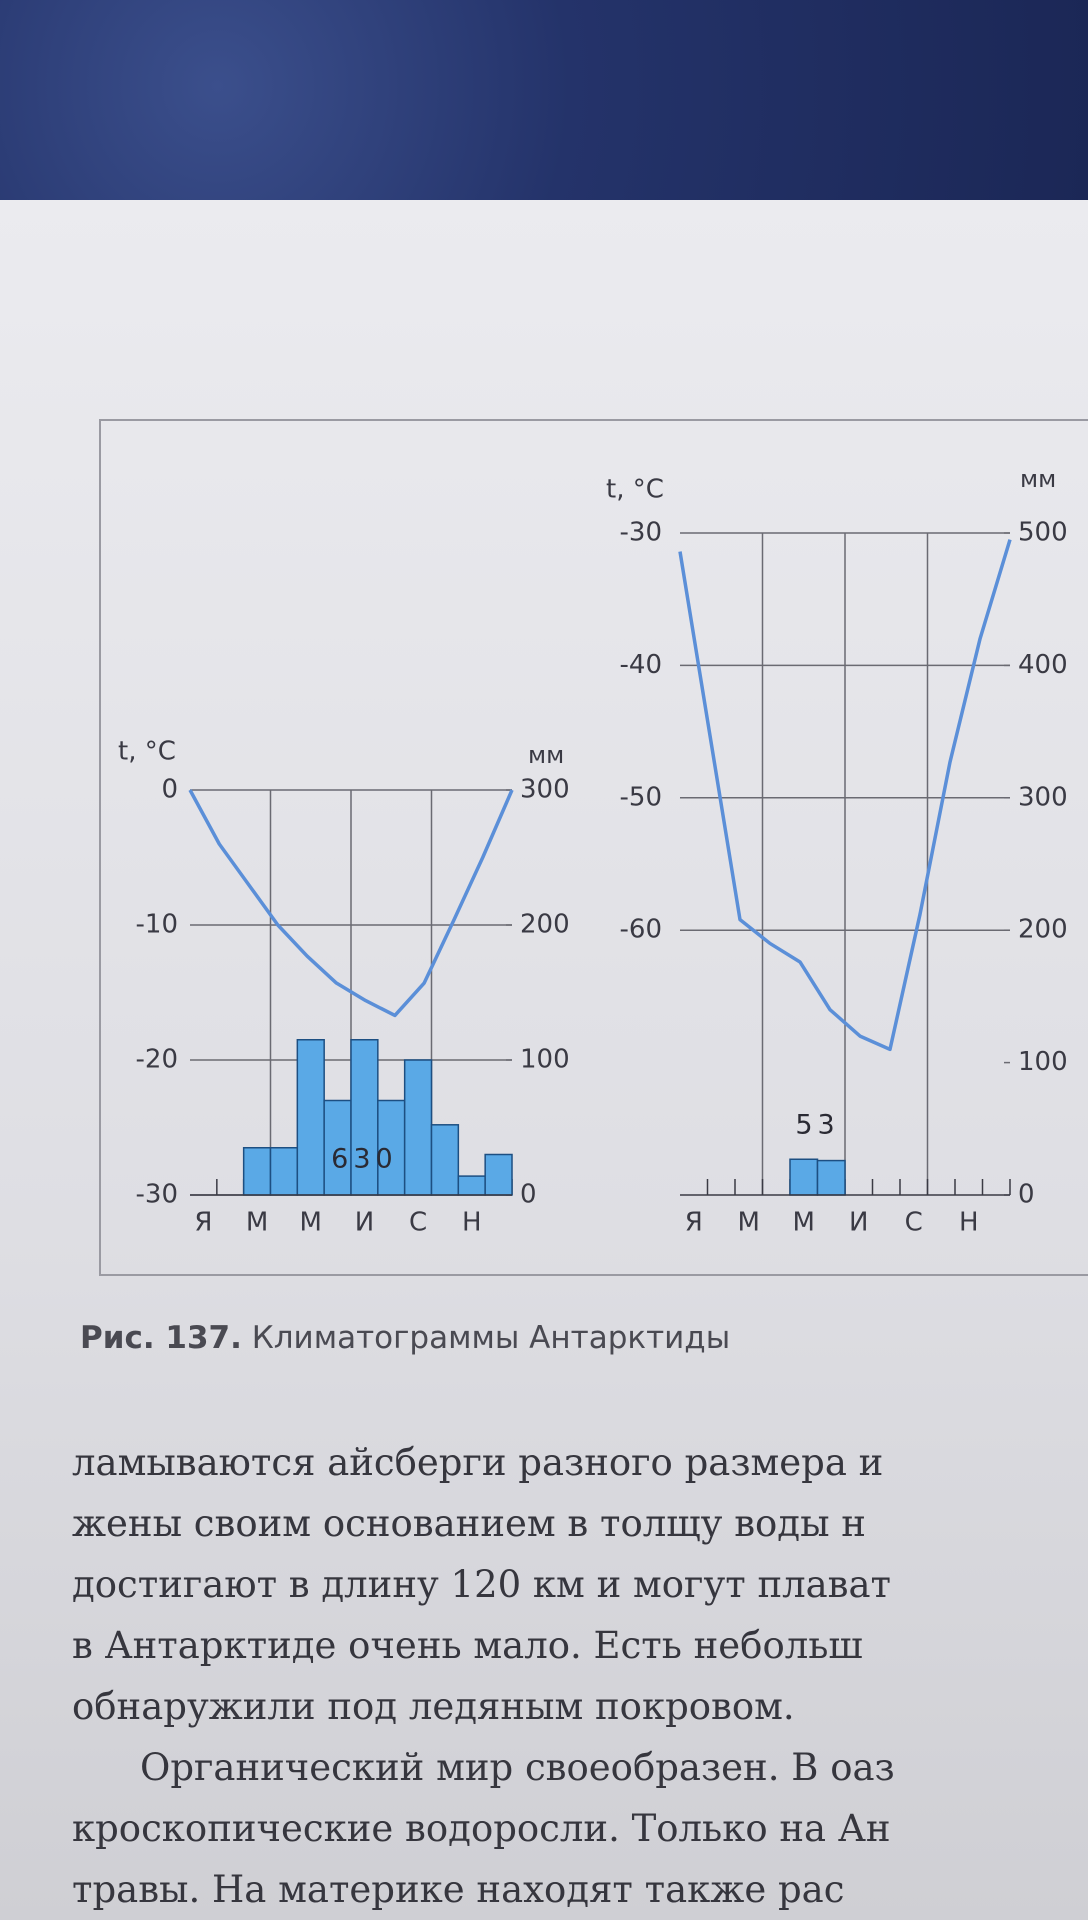 The width and height of the screenshot is (1088, 1920). I want to click on text-line: кроскопические водоросли. Только на Ан, so click(481, 1828).